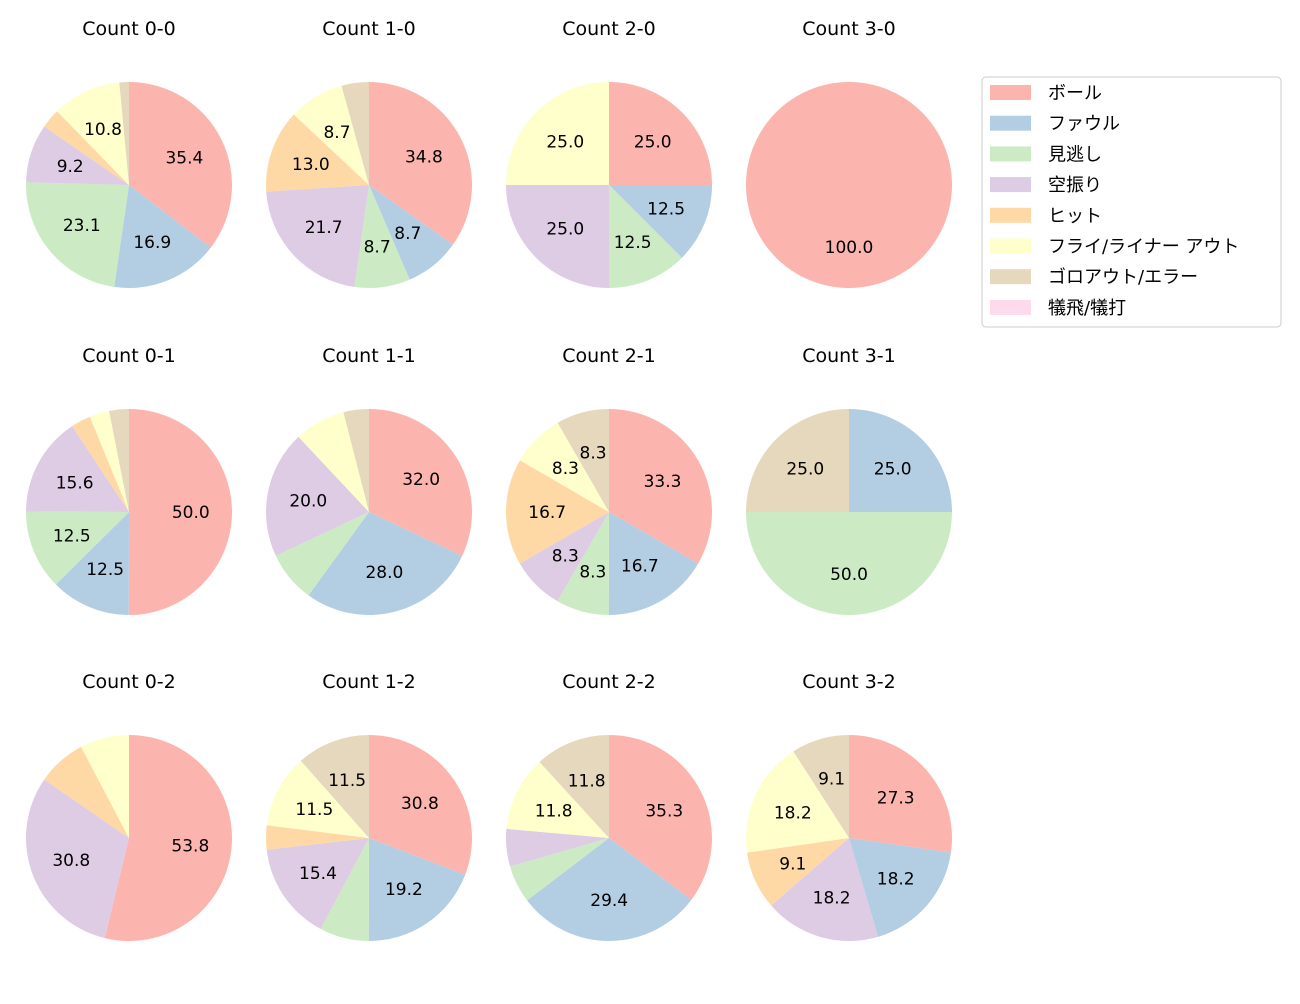 The height and width of the screenshot is (1004, 1300). I want to click on slice-label: 19.2, so click(404, 890).